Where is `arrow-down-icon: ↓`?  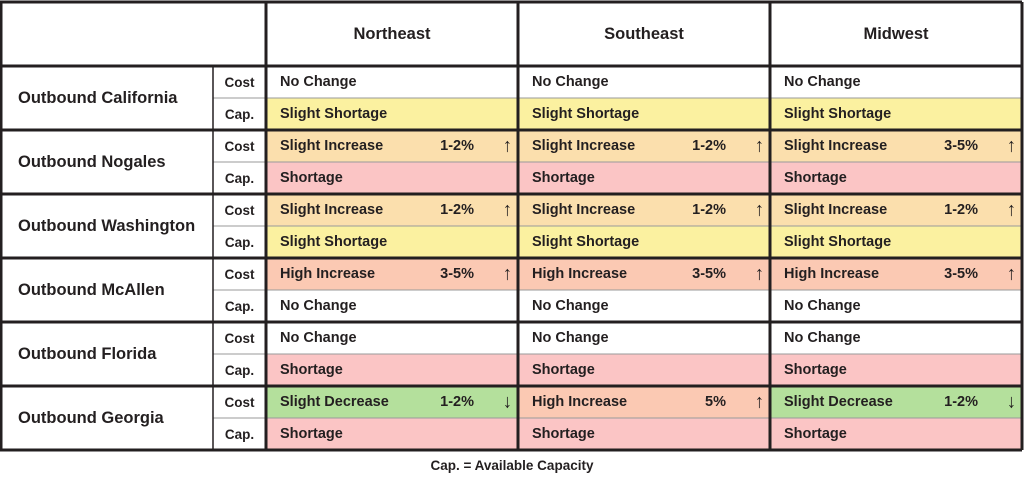
arrow-down-icon: ↓ is located at coordinates (1011, 402).